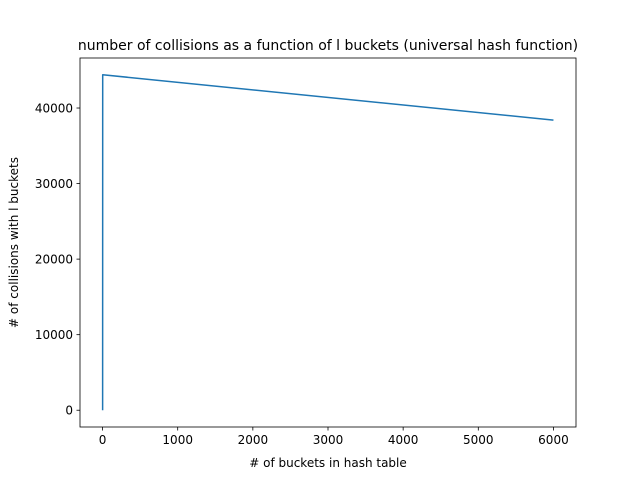 This screenshot has width=640, height=480. Describe the element at coordinates (54, 109) in the screenshot. I see `y-tick-label: 40000` at that location.